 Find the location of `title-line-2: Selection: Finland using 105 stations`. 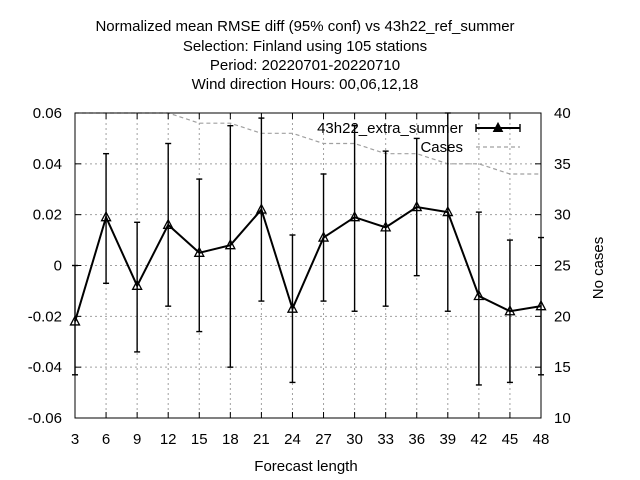

title-line-2: Selection: Finland using 105 stations is located at coordinates (305, 46).